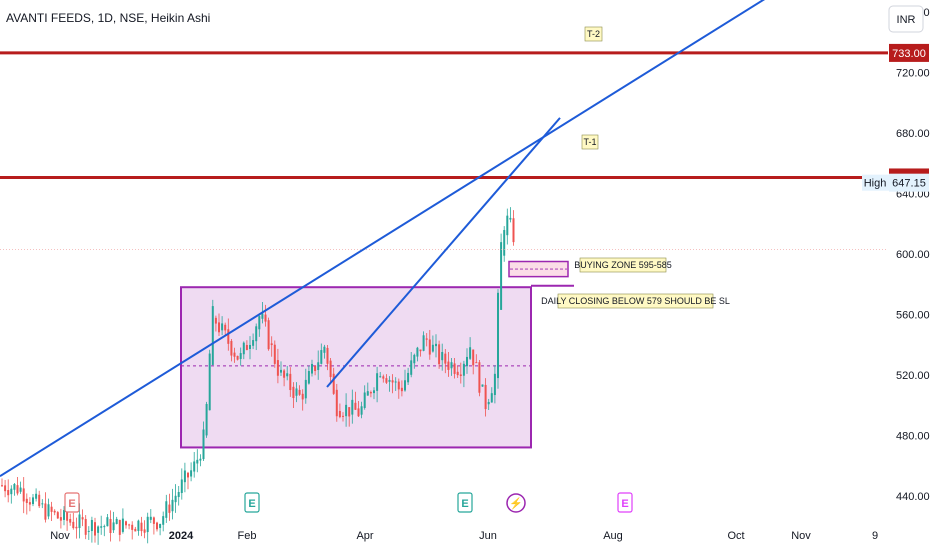 The height and width of the screenshot is (550, 932). What do you see at coordinates (735, 536) in the screenshot?
I see `x-tick-label: Oct` at bounding box center [735, 536].